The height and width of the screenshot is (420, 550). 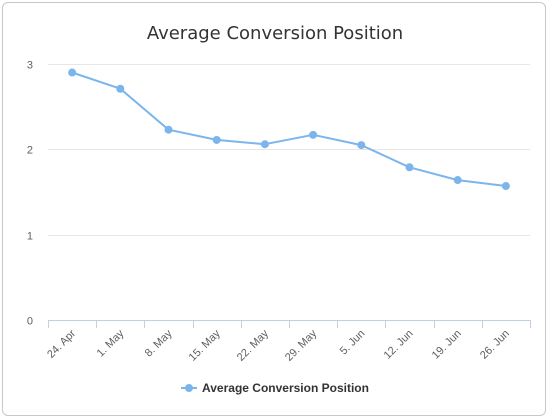 What do you see at coordinates (205, 345) in the screenshot?
I see `x-tick-label: 15. May` at bounding box center [205, 345].